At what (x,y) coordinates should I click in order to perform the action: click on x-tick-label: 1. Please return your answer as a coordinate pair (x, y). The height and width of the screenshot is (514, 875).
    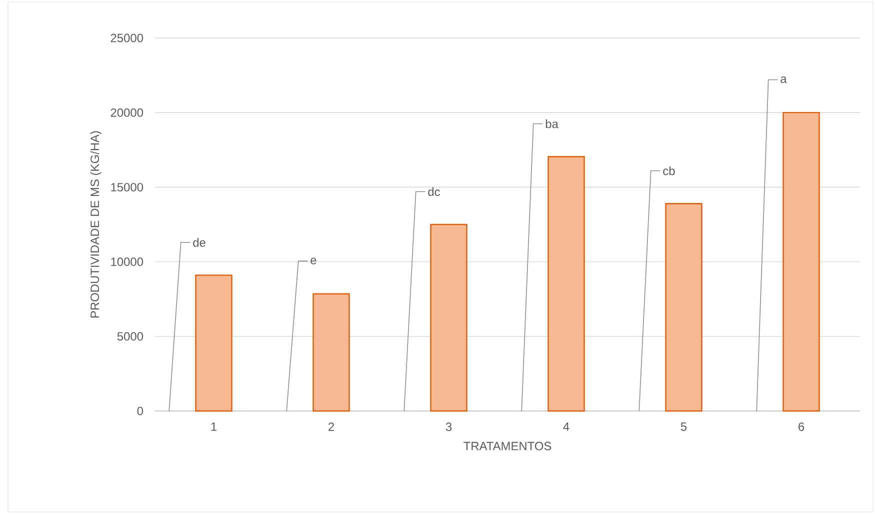
    Looking at the image, I should click on (213, 426).